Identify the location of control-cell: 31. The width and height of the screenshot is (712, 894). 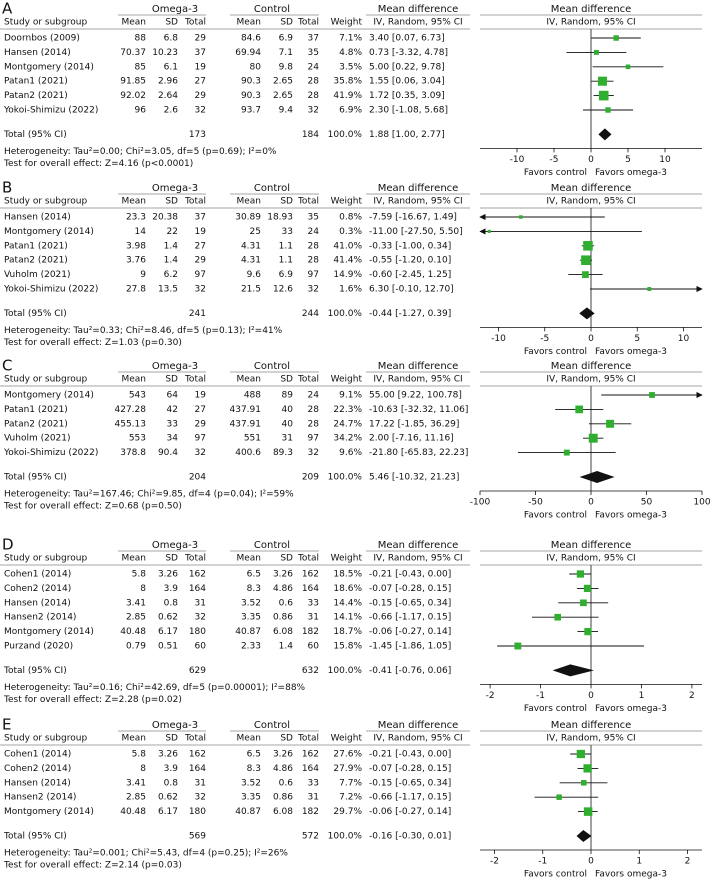
(313, 798).